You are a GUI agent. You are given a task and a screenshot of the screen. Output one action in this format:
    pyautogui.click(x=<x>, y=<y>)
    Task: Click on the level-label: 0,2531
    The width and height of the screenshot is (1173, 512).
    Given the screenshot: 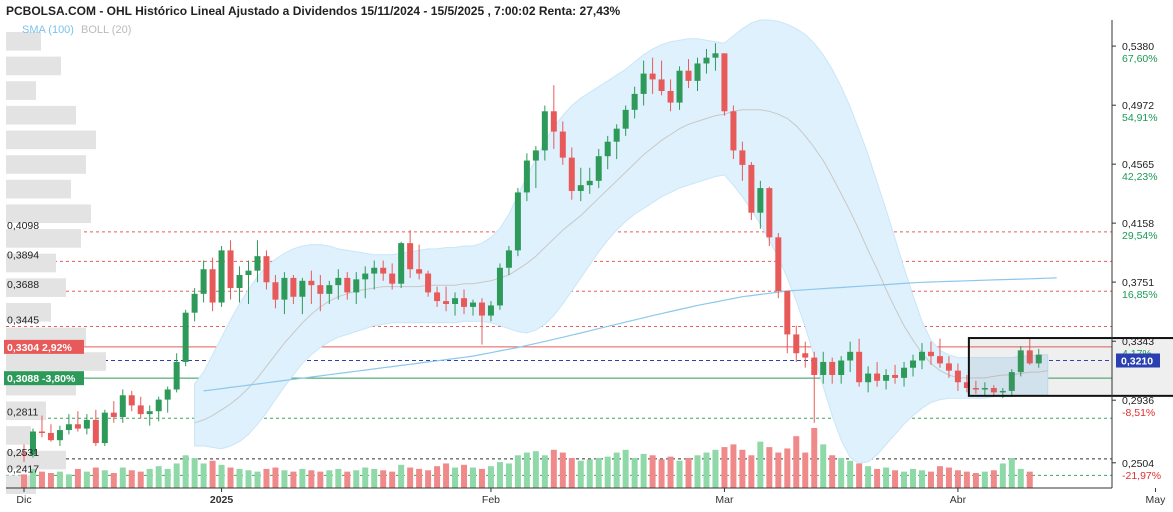 What is the action you would take?
    pyautogui.click(x=23, y=453)
    